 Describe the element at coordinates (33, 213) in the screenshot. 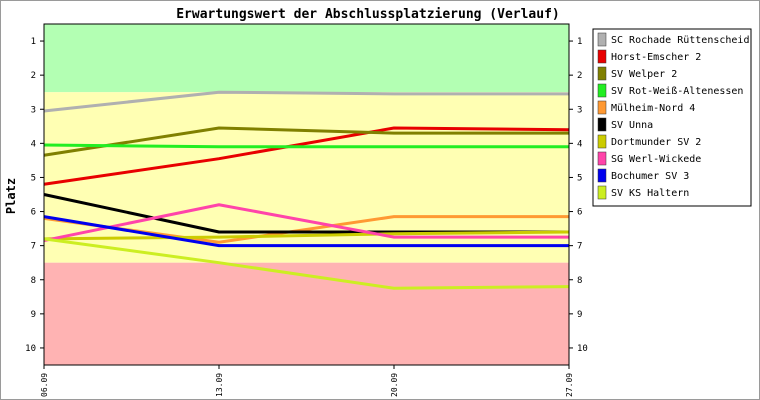

I see `y-tick-label: 6` at that location.